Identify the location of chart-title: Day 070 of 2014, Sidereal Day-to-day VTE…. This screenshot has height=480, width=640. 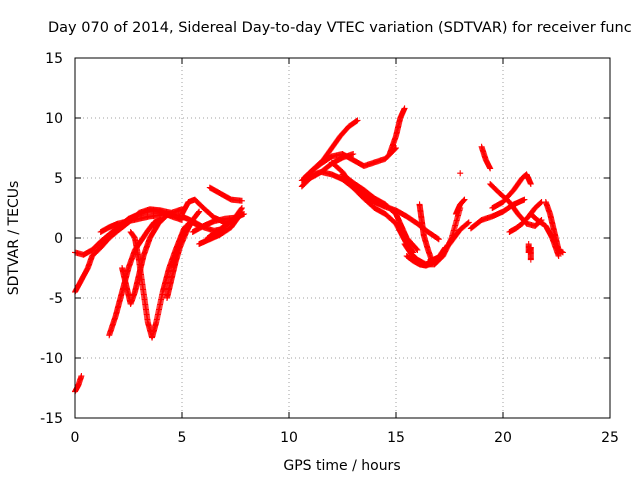
(340, 28).